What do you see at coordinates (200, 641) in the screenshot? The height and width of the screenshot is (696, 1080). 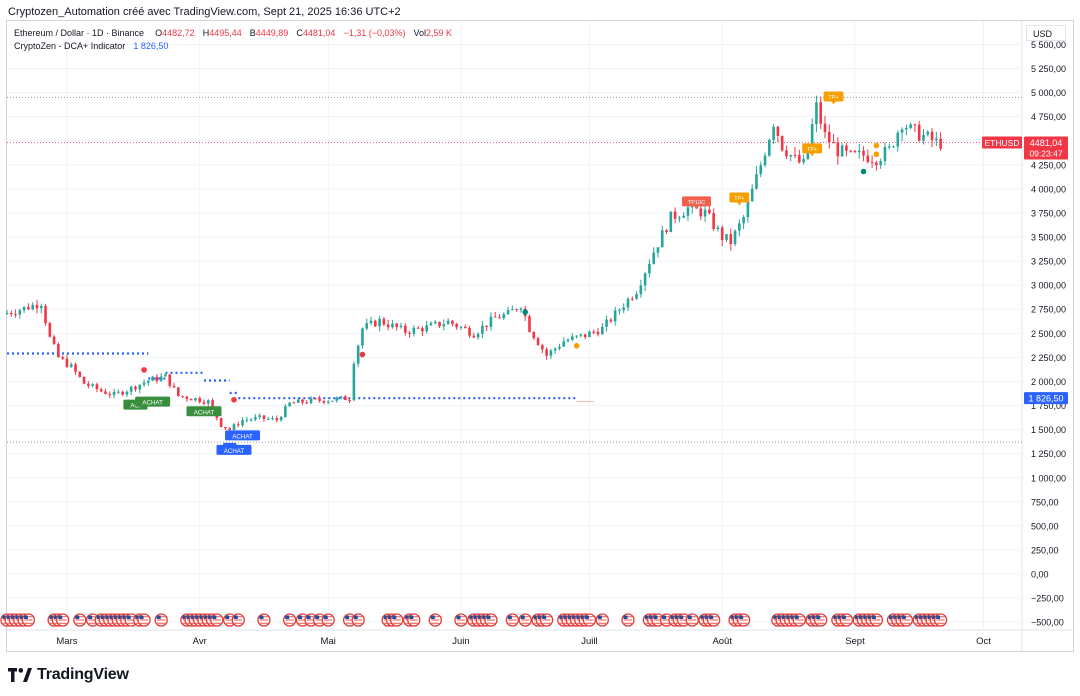 I see `time-axis-label: Avr` at bounding box center [200, 641].